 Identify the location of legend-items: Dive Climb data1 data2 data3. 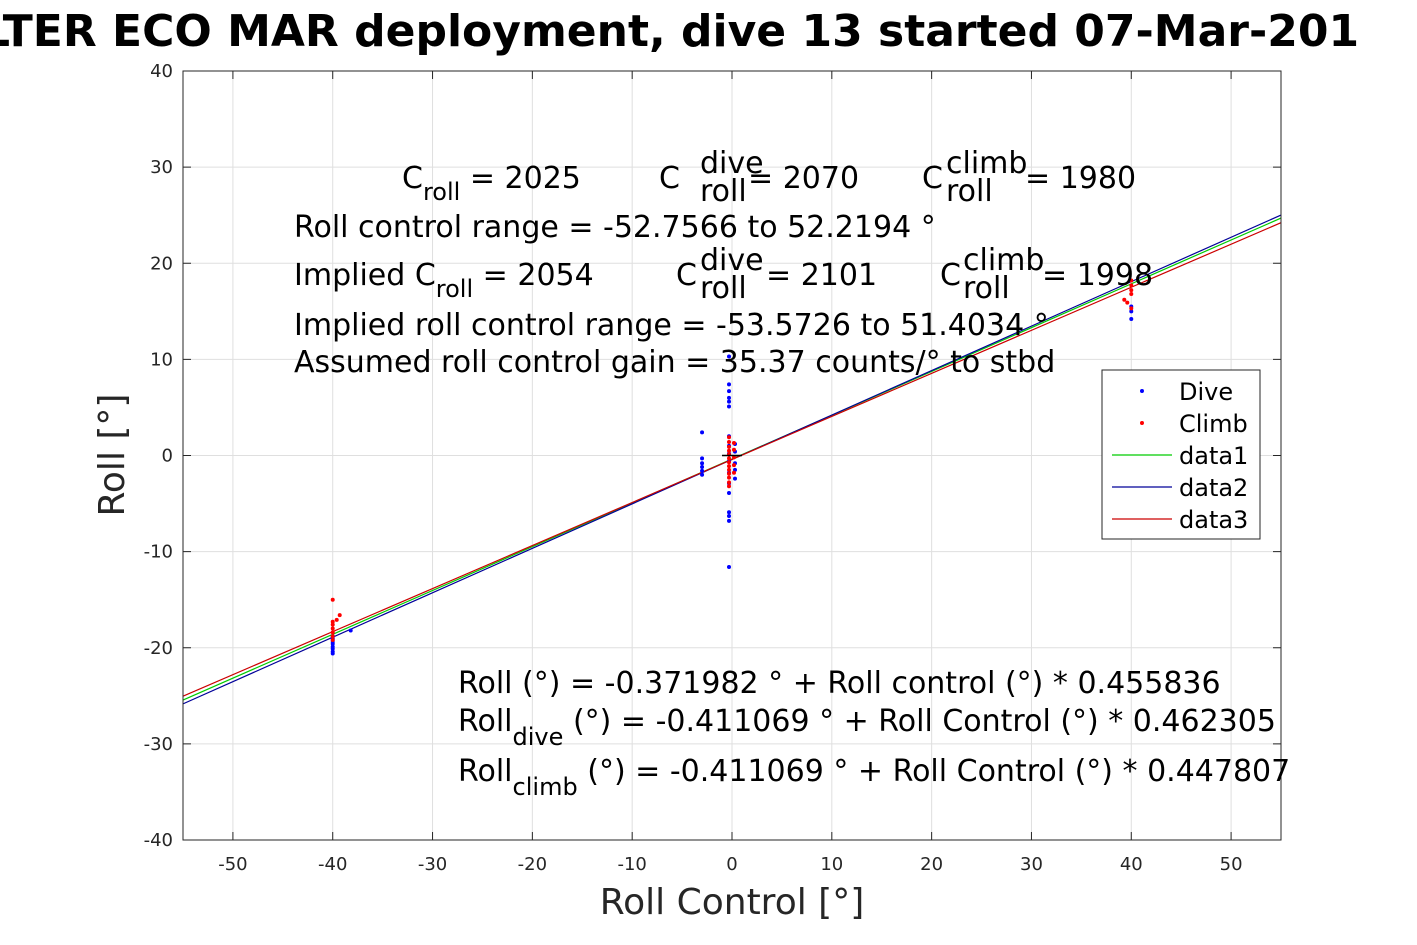
(1180, 456).